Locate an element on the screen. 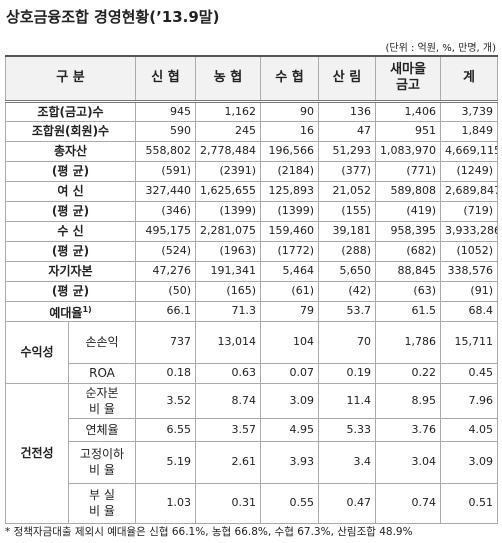 Image resolution: width=502 pixels, height=543 pixels. value-cell: 1.03 is located at coordinates (166, 503).